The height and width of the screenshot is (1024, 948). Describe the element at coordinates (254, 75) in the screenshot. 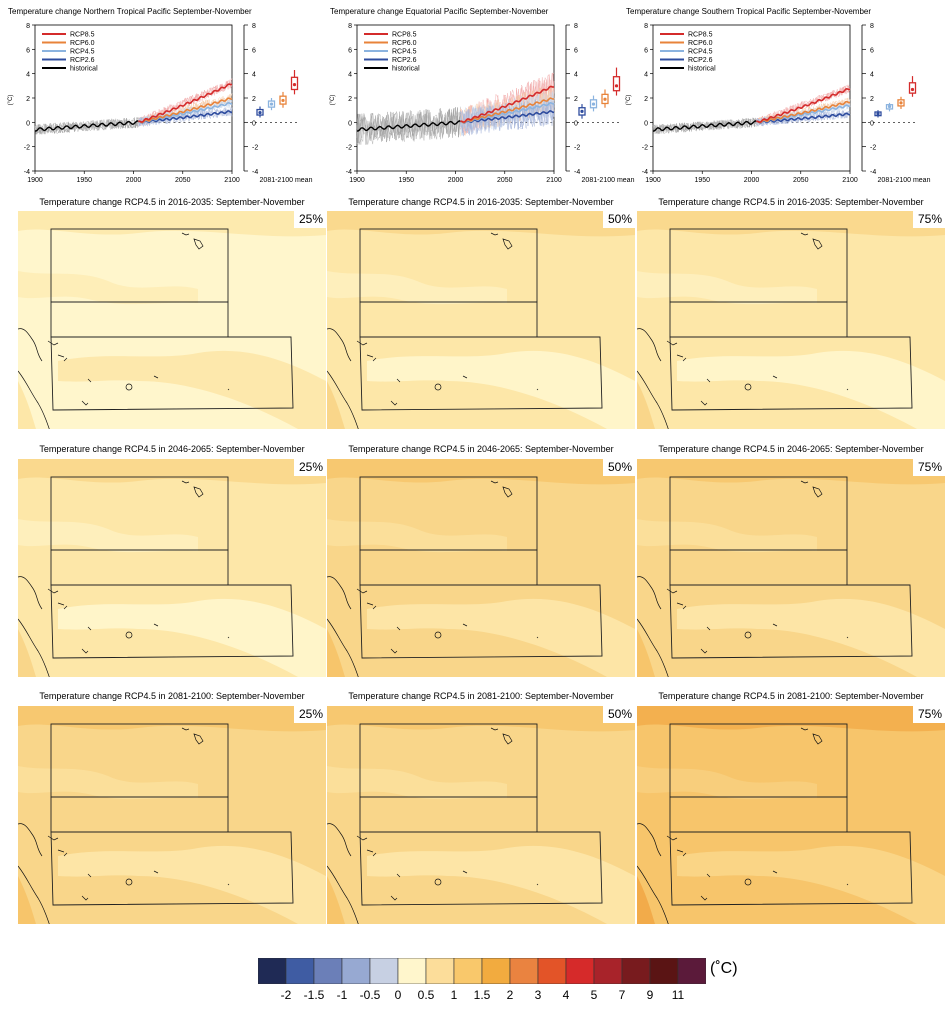

I see `y-tick-label-right: 4` at that location.